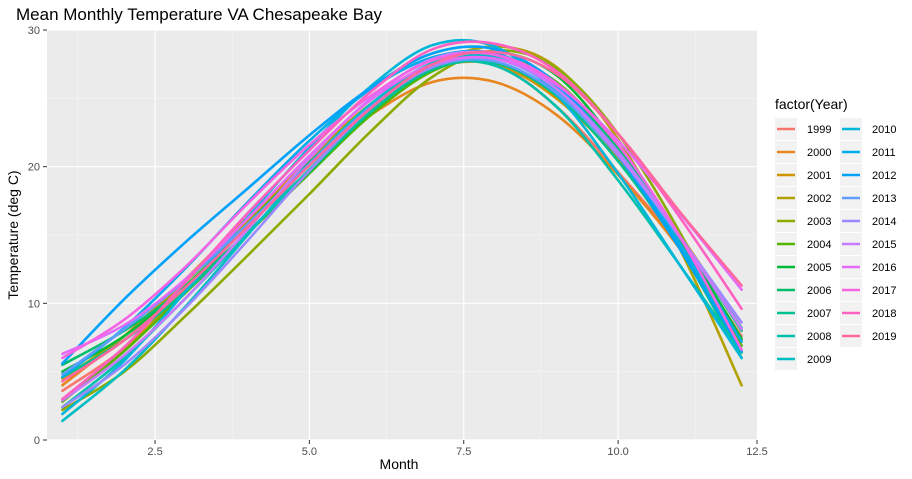 Image resolution: width=912 pixels, height=479 pixels. I want to click on x-tick-label: 12.5, so click(756, 452).